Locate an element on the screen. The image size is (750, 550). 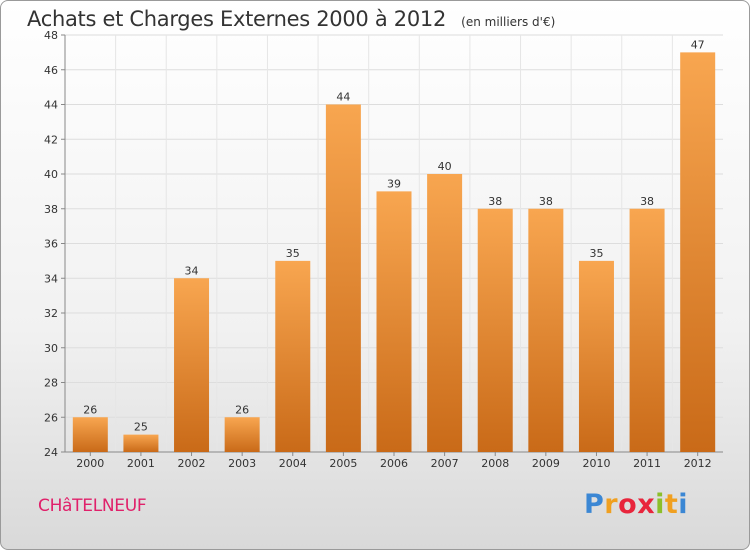
logo-letter: x is located at coordinates (646, 504).